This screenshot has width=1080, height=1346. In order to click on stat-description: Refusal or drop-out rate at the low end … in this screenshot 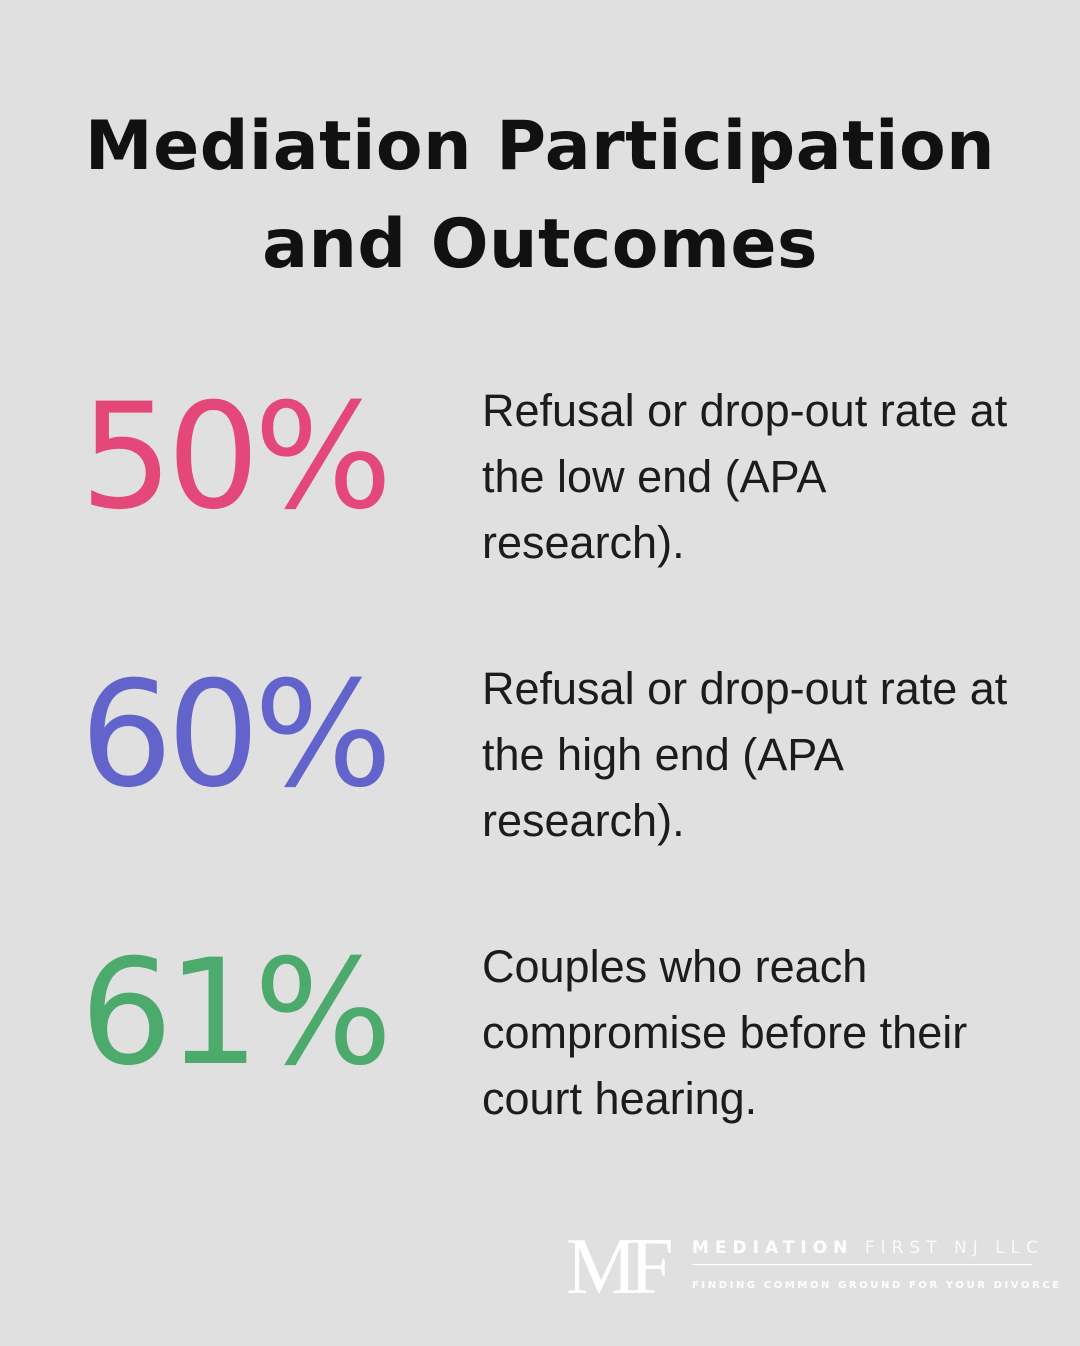, I will do `click(745, 476)`.